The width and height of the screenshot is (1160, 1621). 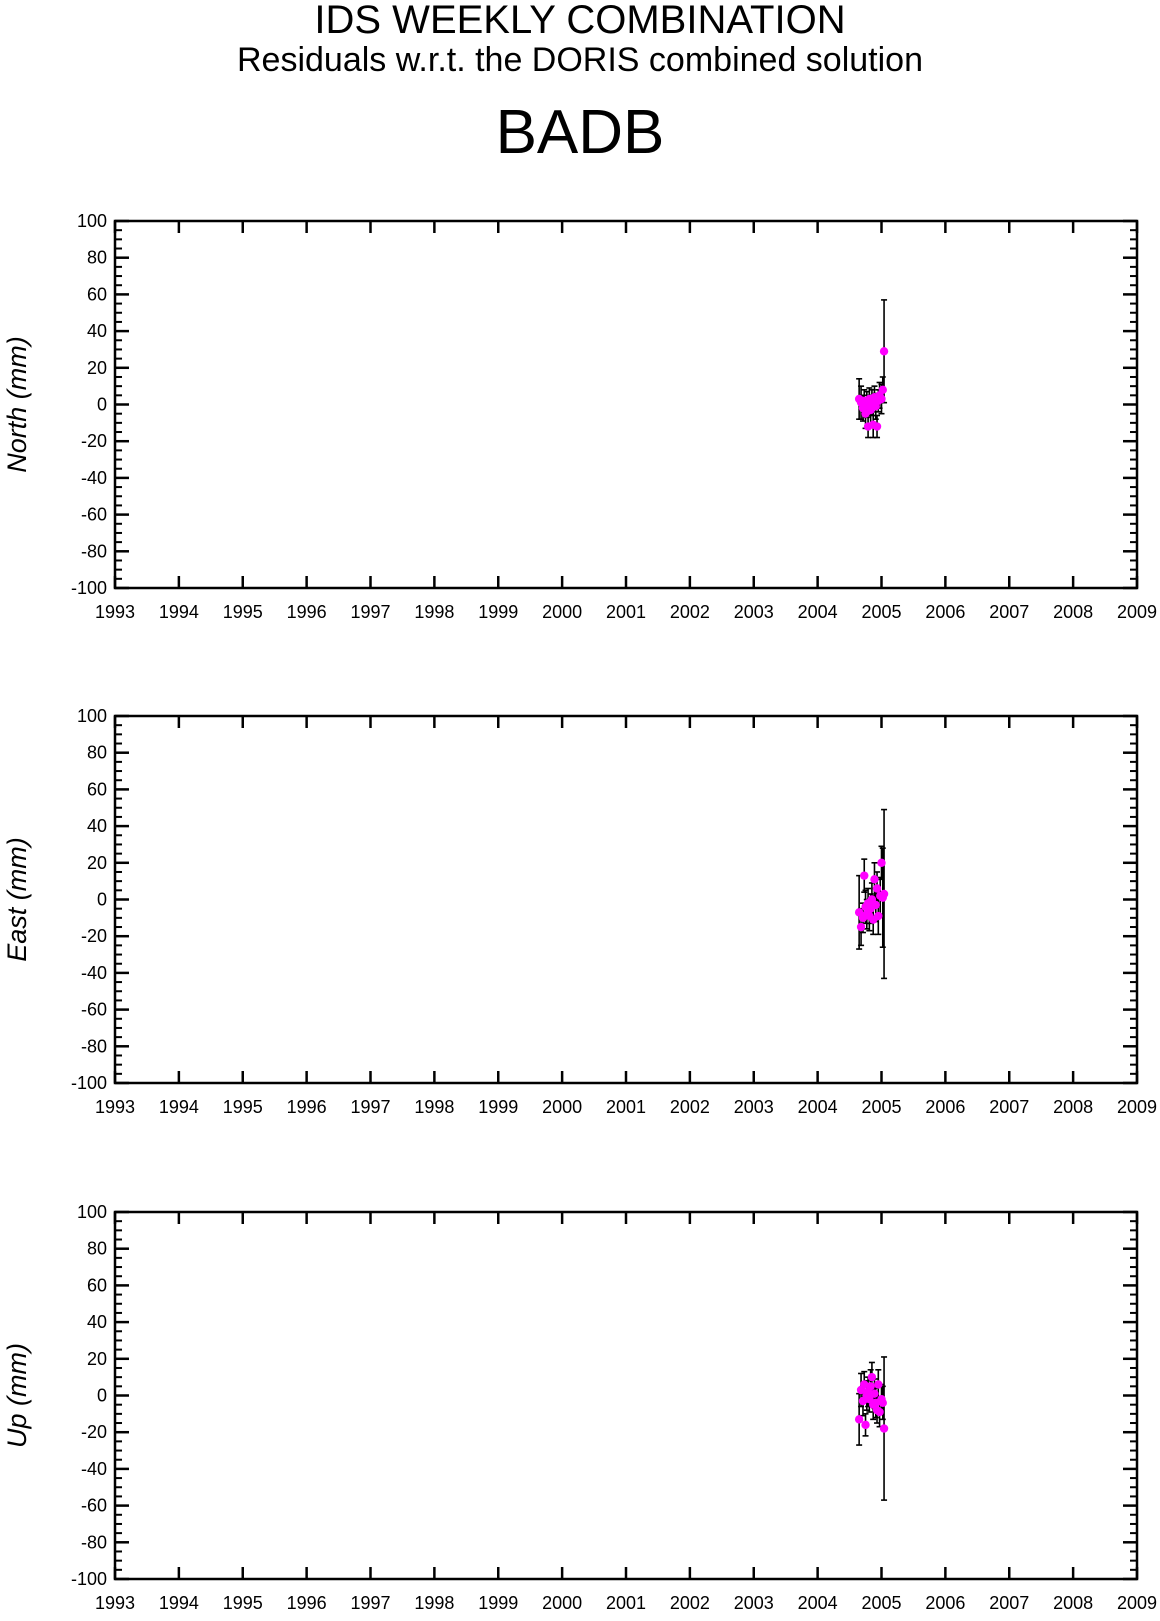 What do you see at coordinates (17, 1395) in the screenshot?
I see `y-axis-label: Up (mm)` at bounding box center [17, 1395].